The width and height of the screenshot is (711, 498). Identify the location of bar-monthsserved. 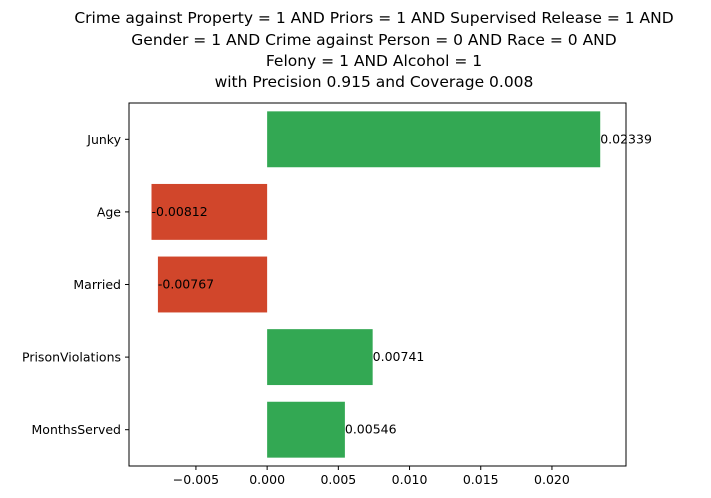
(306, 429).